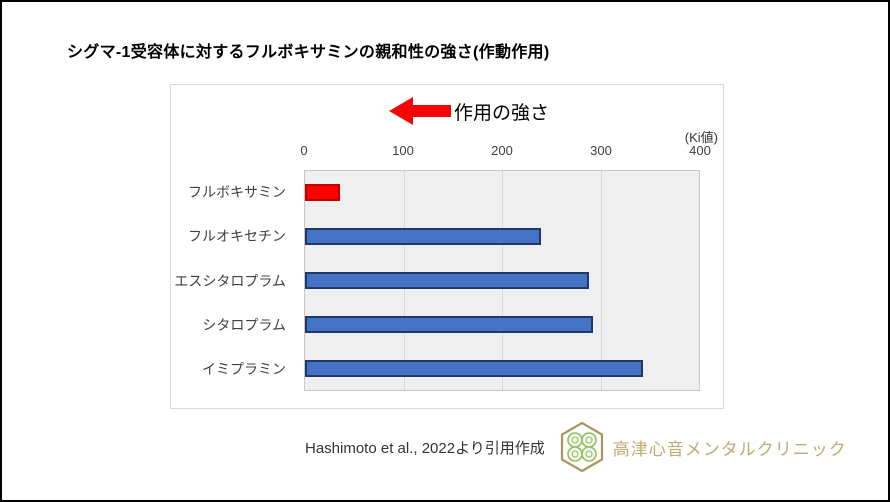 The image size is (890, 502). Describe the element at coordinates (244, 324) in the screenshot. I see `category-label-3: シタロプラム` at that location.